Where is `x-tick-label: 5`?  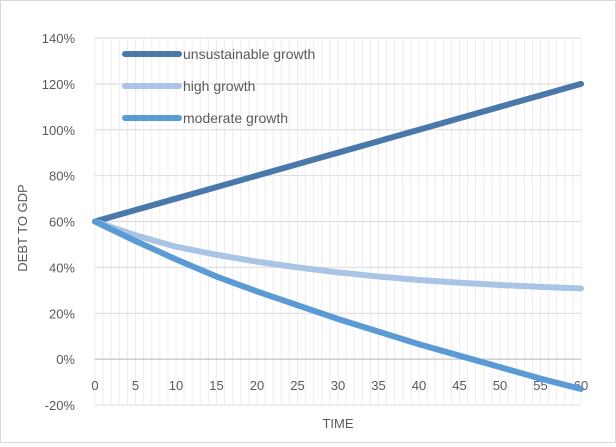 x-tick-label: 5 is located at coordinates (135, 385).